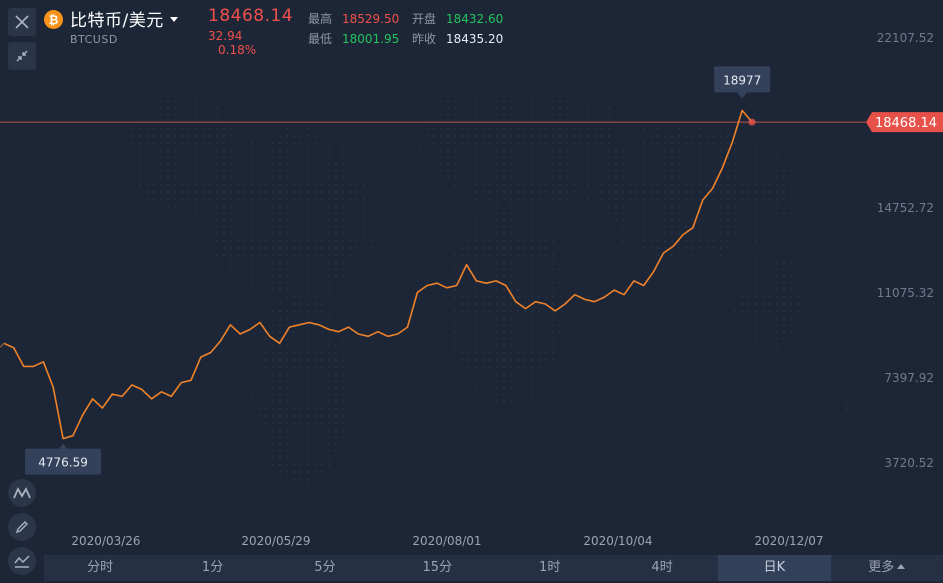 This screenshot has height=583, width=943. I want to click on tab-label: 4时, so click(662, 567).